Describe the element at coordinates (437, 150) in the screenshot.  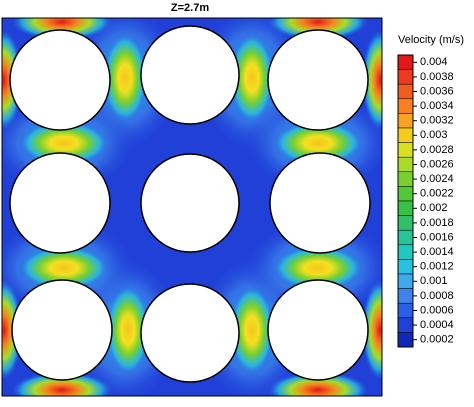
I see `colorbar-tick-label: 0.0028` at that location.